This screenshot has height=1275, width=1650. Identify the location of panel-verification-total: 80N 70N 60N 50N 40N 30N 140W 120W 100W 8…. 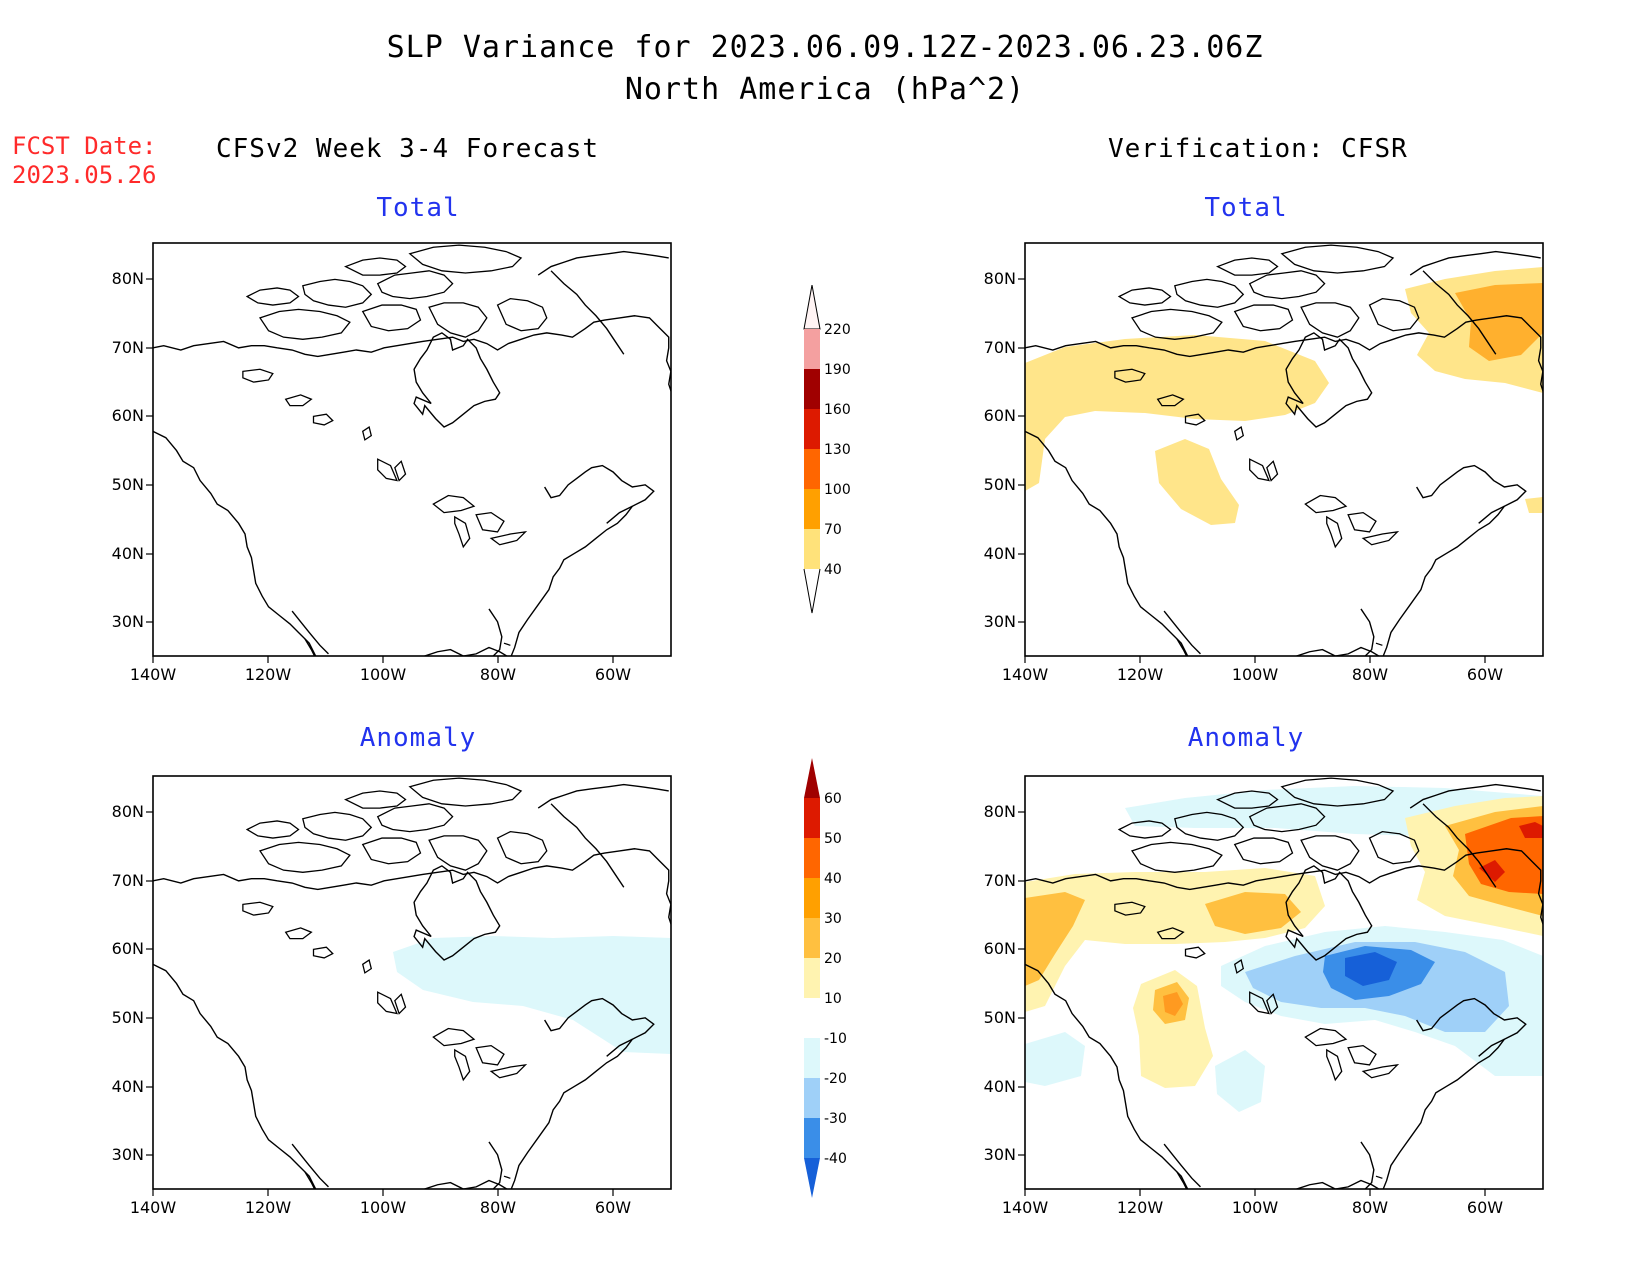
(1262, 462).